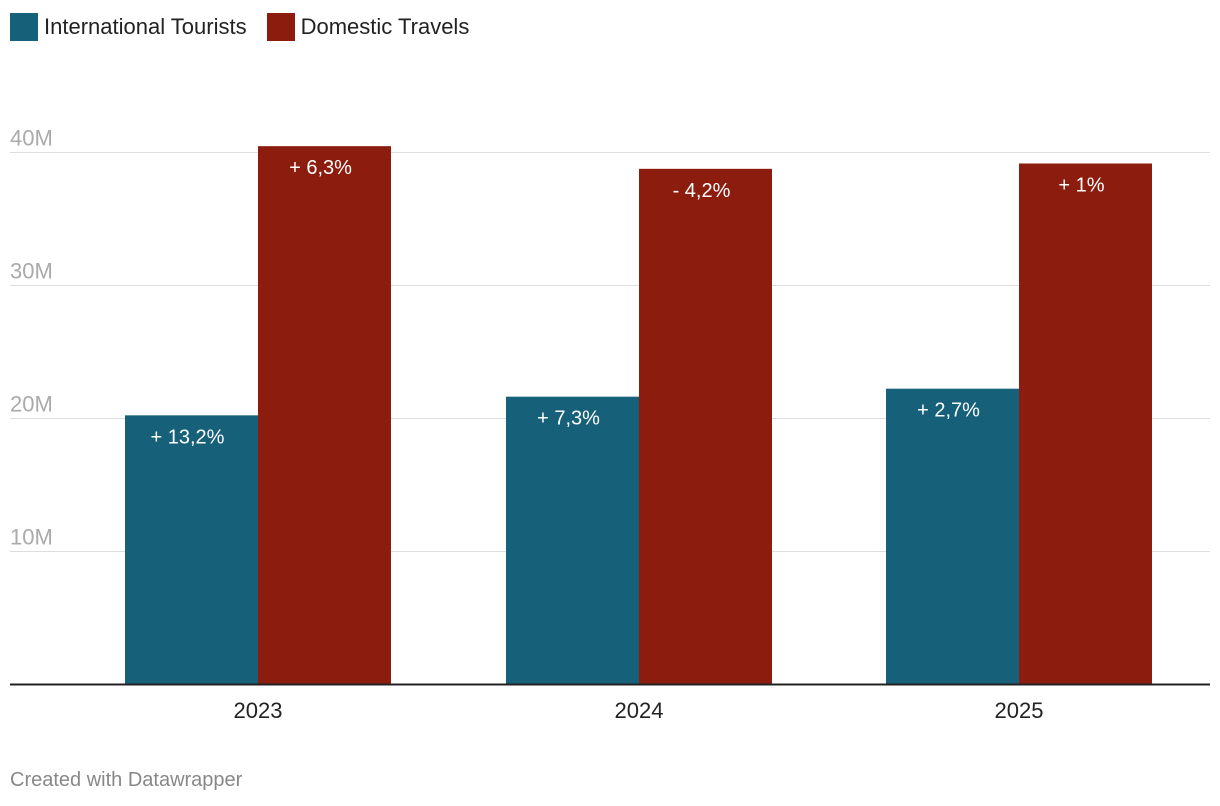 This screenshot has width=1220, height=806. Describe the element at coordinates (188, 437) in the screenshot. I see `bar-data-label: + 13,2%` at that location.